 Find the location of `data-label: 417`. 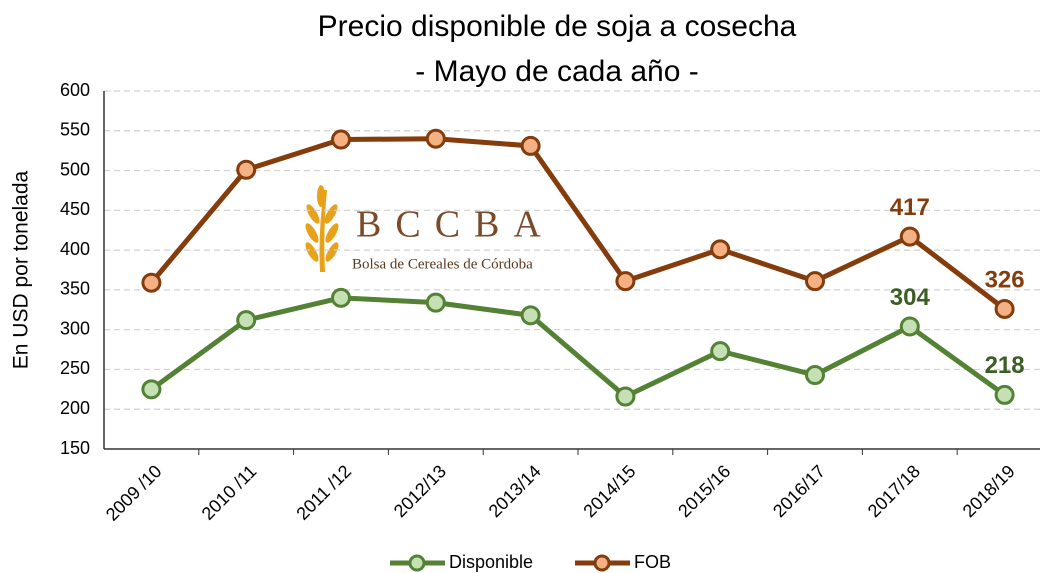

data-label: 417 is located at coordinates (910, 207).